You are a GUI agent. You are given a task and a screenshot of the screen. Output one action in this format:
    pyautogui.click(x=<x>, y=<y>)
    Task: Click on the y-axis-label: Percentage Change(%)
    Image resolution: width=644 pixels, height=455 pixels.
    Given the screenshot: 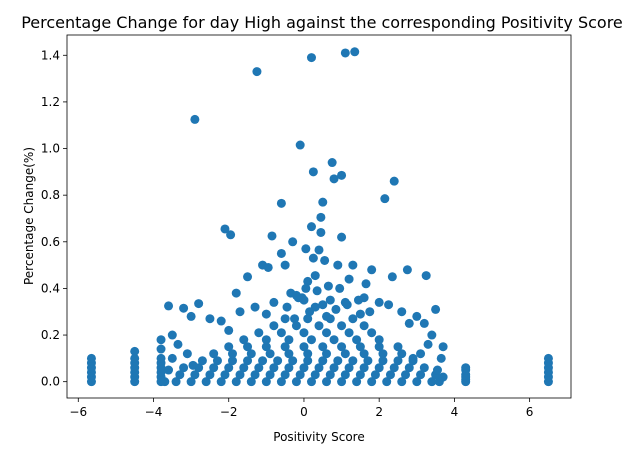 What is the action you would take?
    pyautogui.click(x=29, y=216)
    